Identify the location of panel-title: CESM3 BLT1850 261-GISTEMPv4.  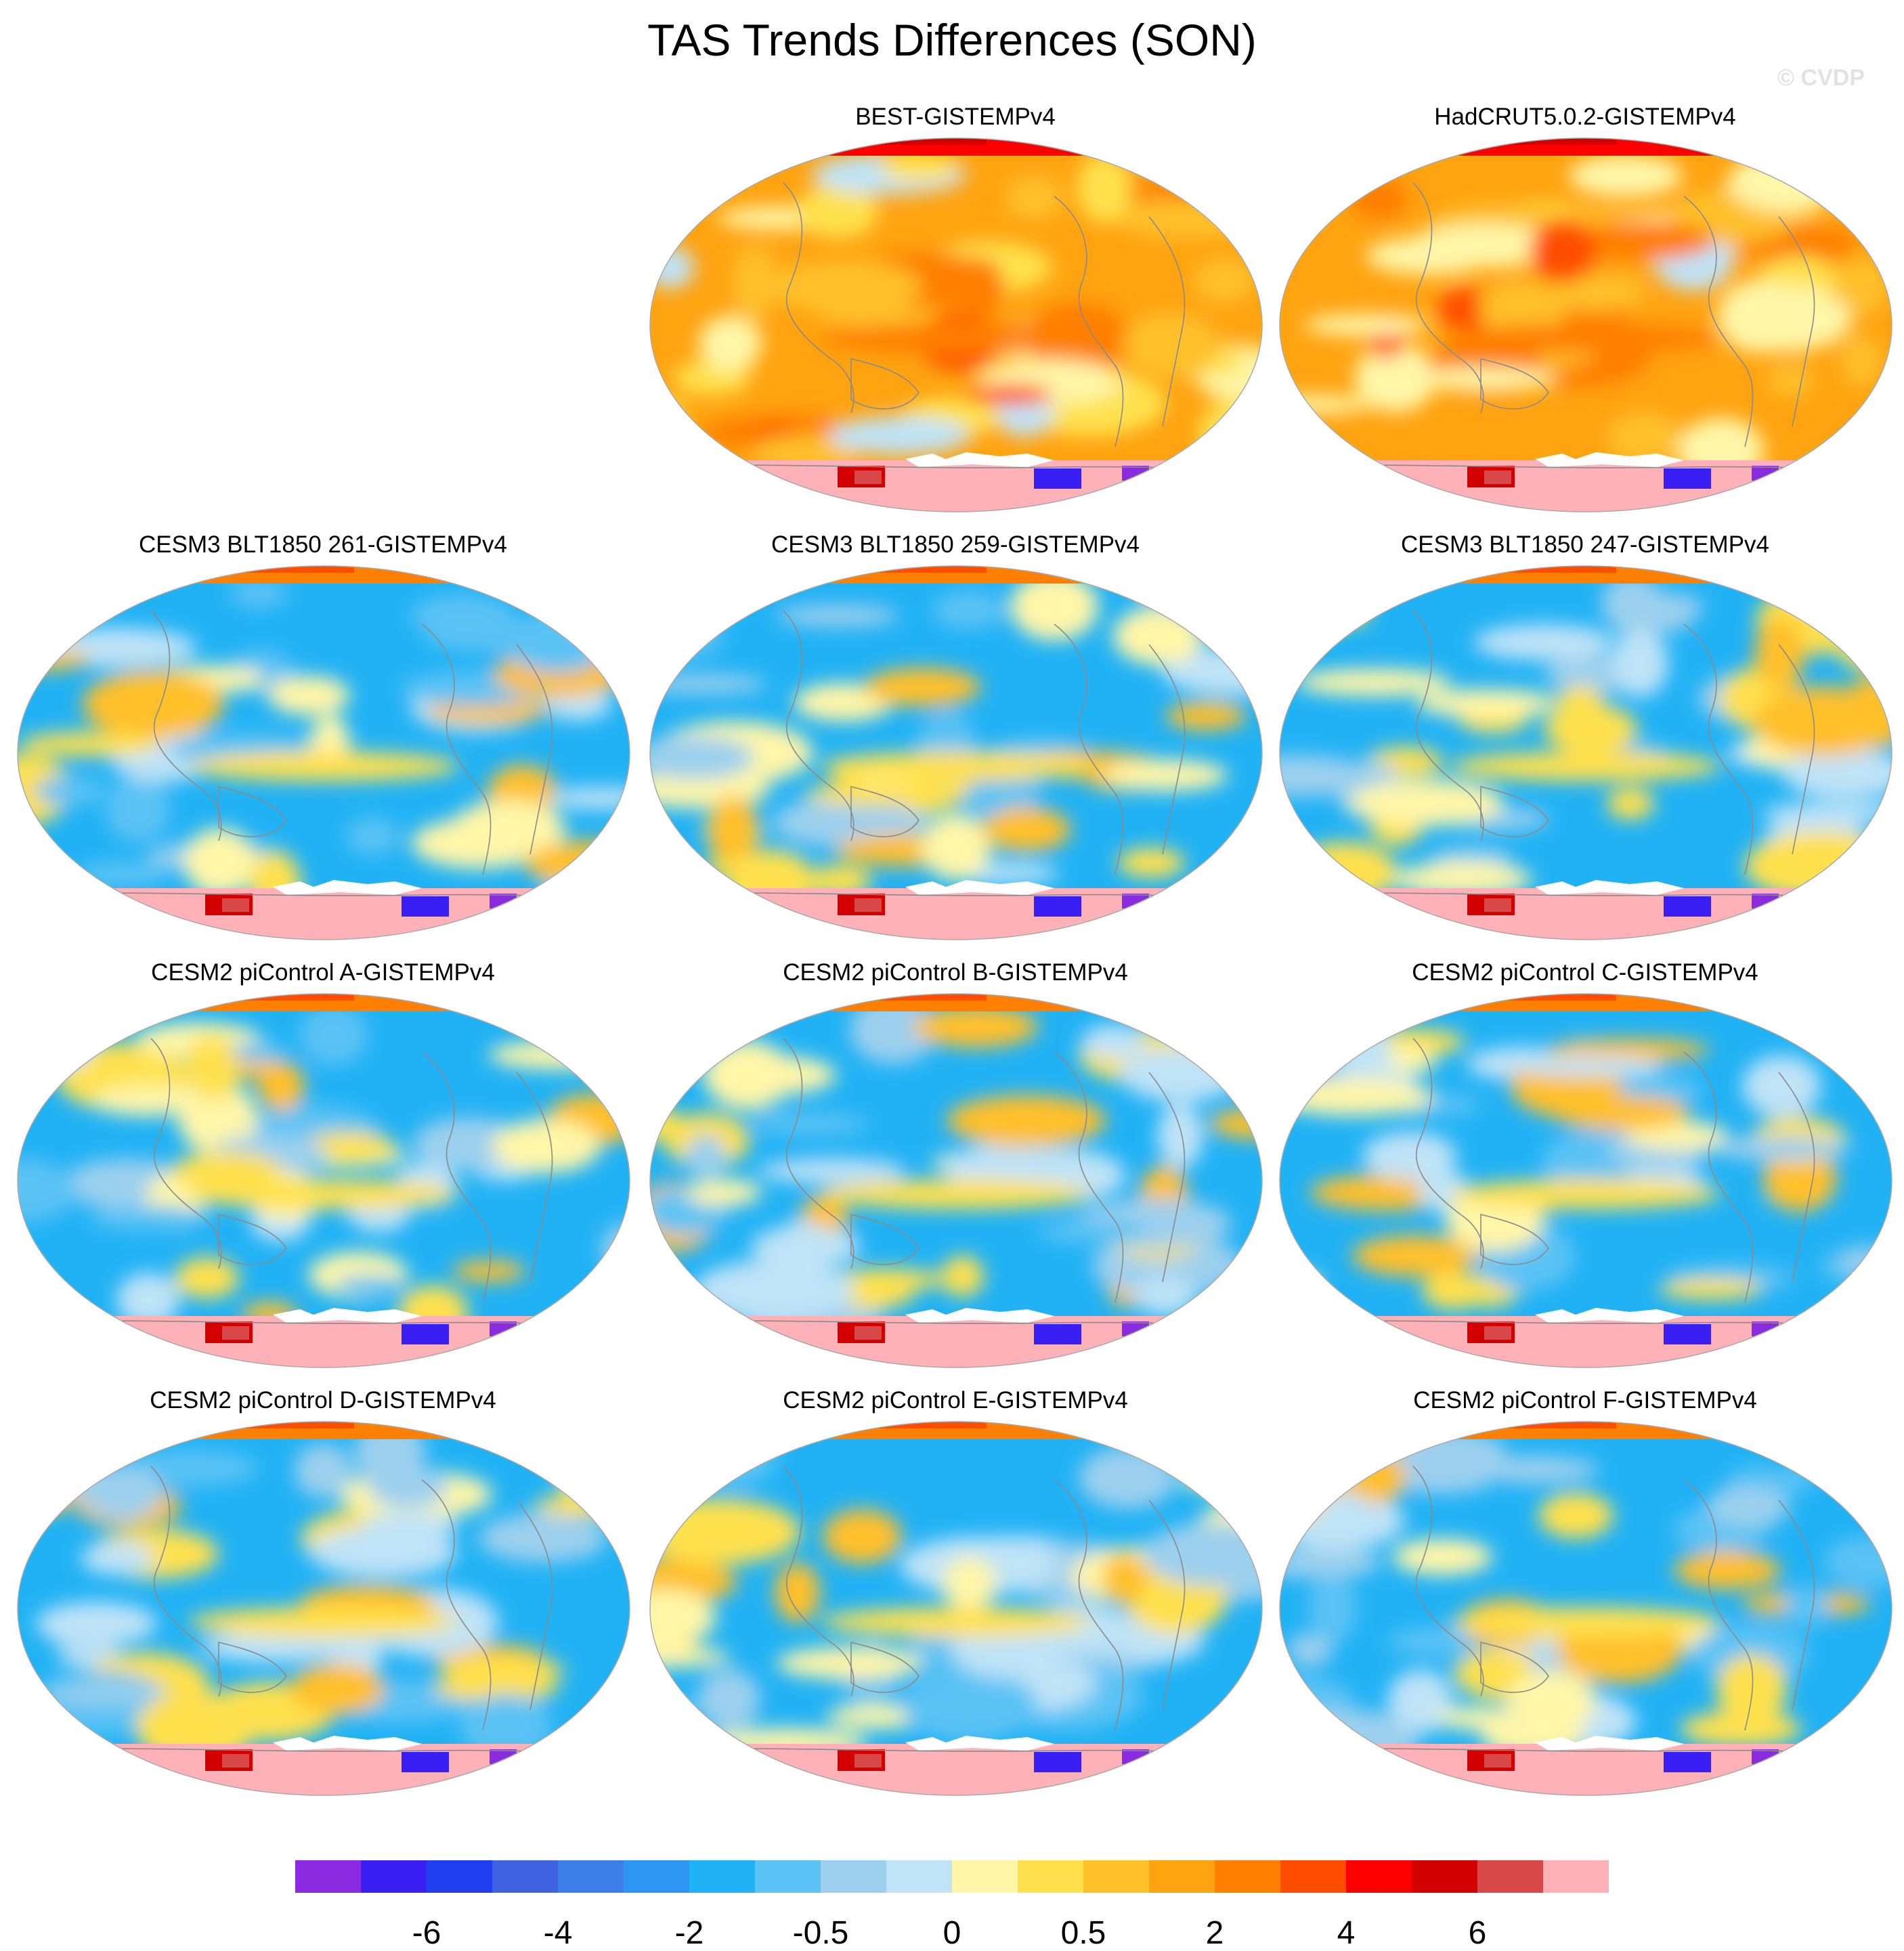
(323, 544).